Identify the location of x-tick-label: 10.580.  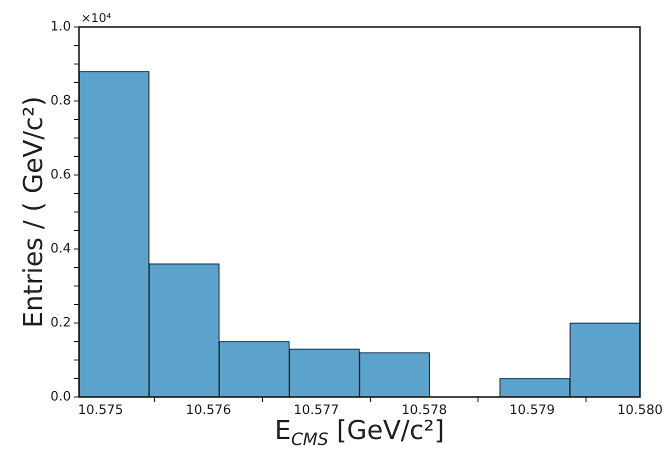
(640, 410).